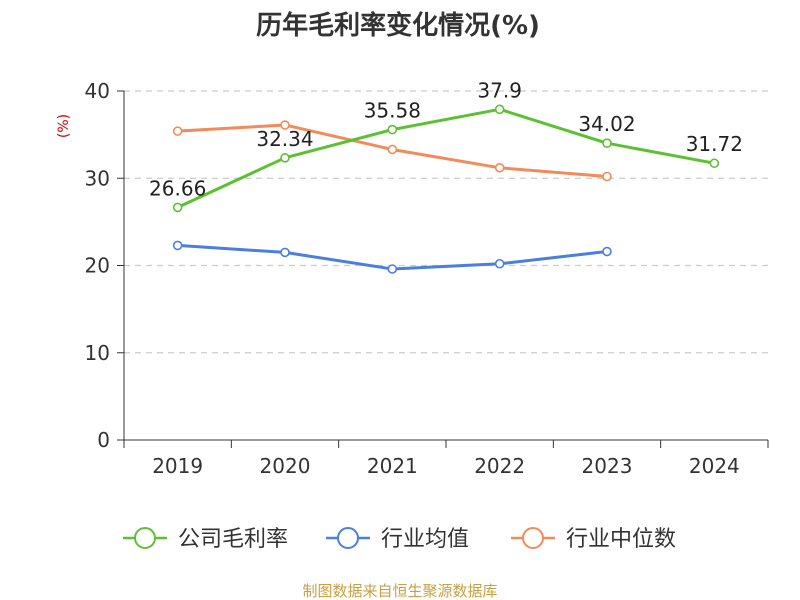  I want to click on legend-label: 行业中位数, so click(621, 539).